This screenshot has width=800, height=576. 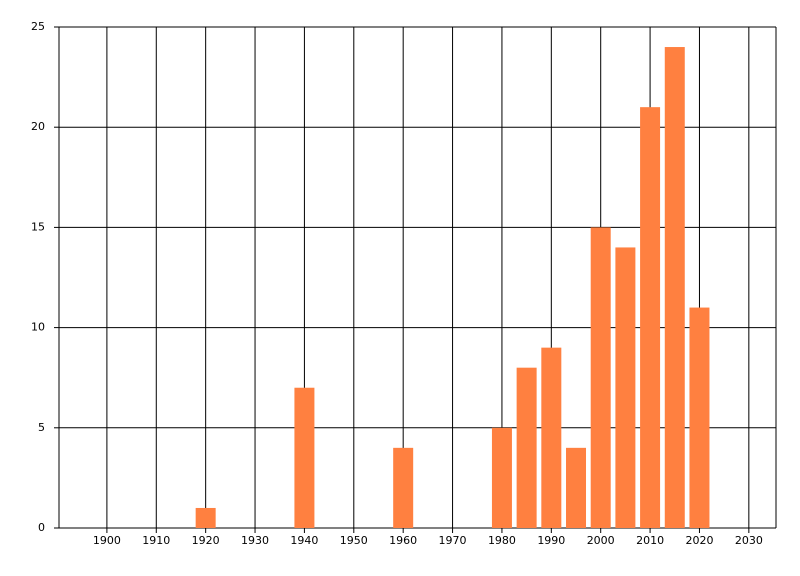 I want to click on x-tick-label: 2000, so click(x=601, y=540).